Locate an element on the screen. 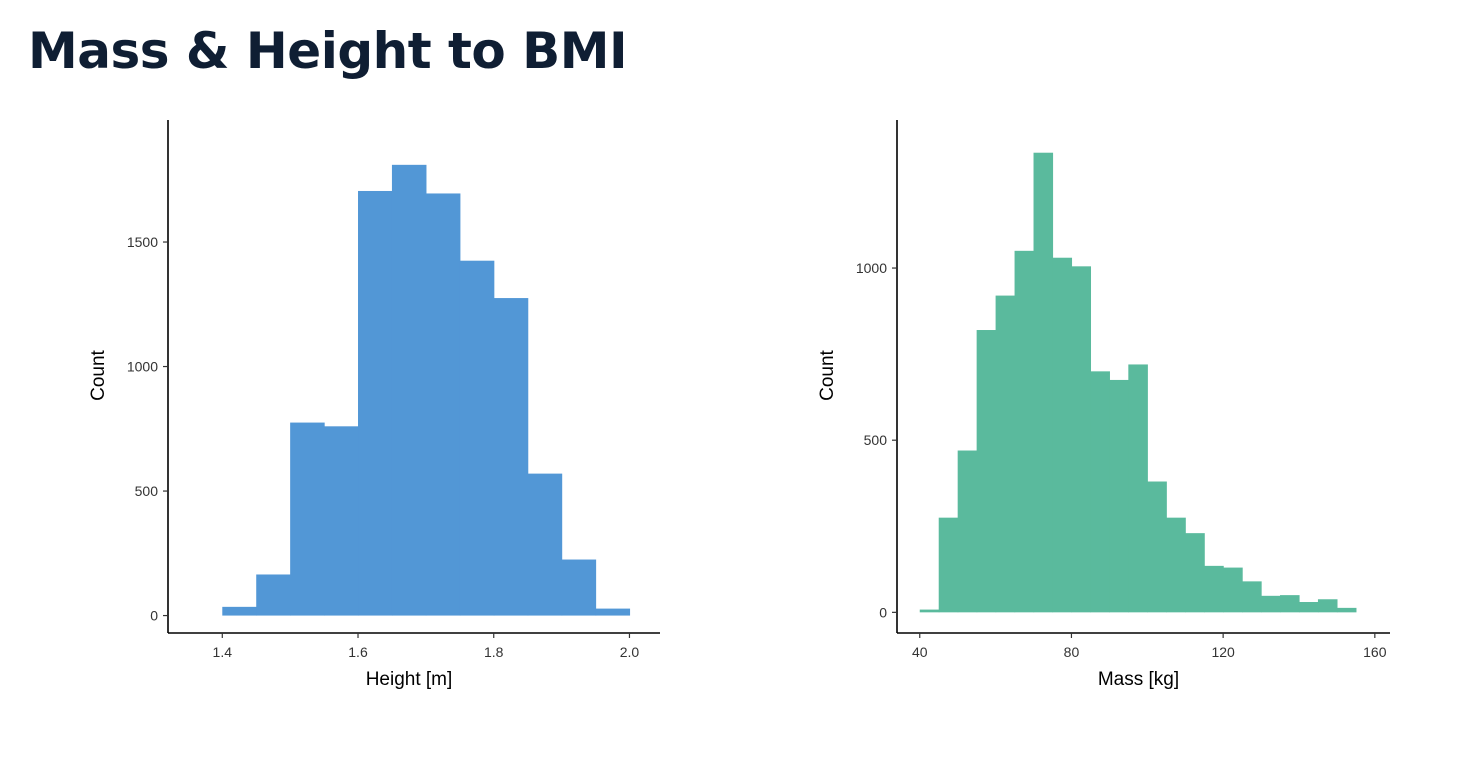 This screenshot has width=1480, height=760. height-x-tick-label: 1.8 is located at coordinates (494, 652).